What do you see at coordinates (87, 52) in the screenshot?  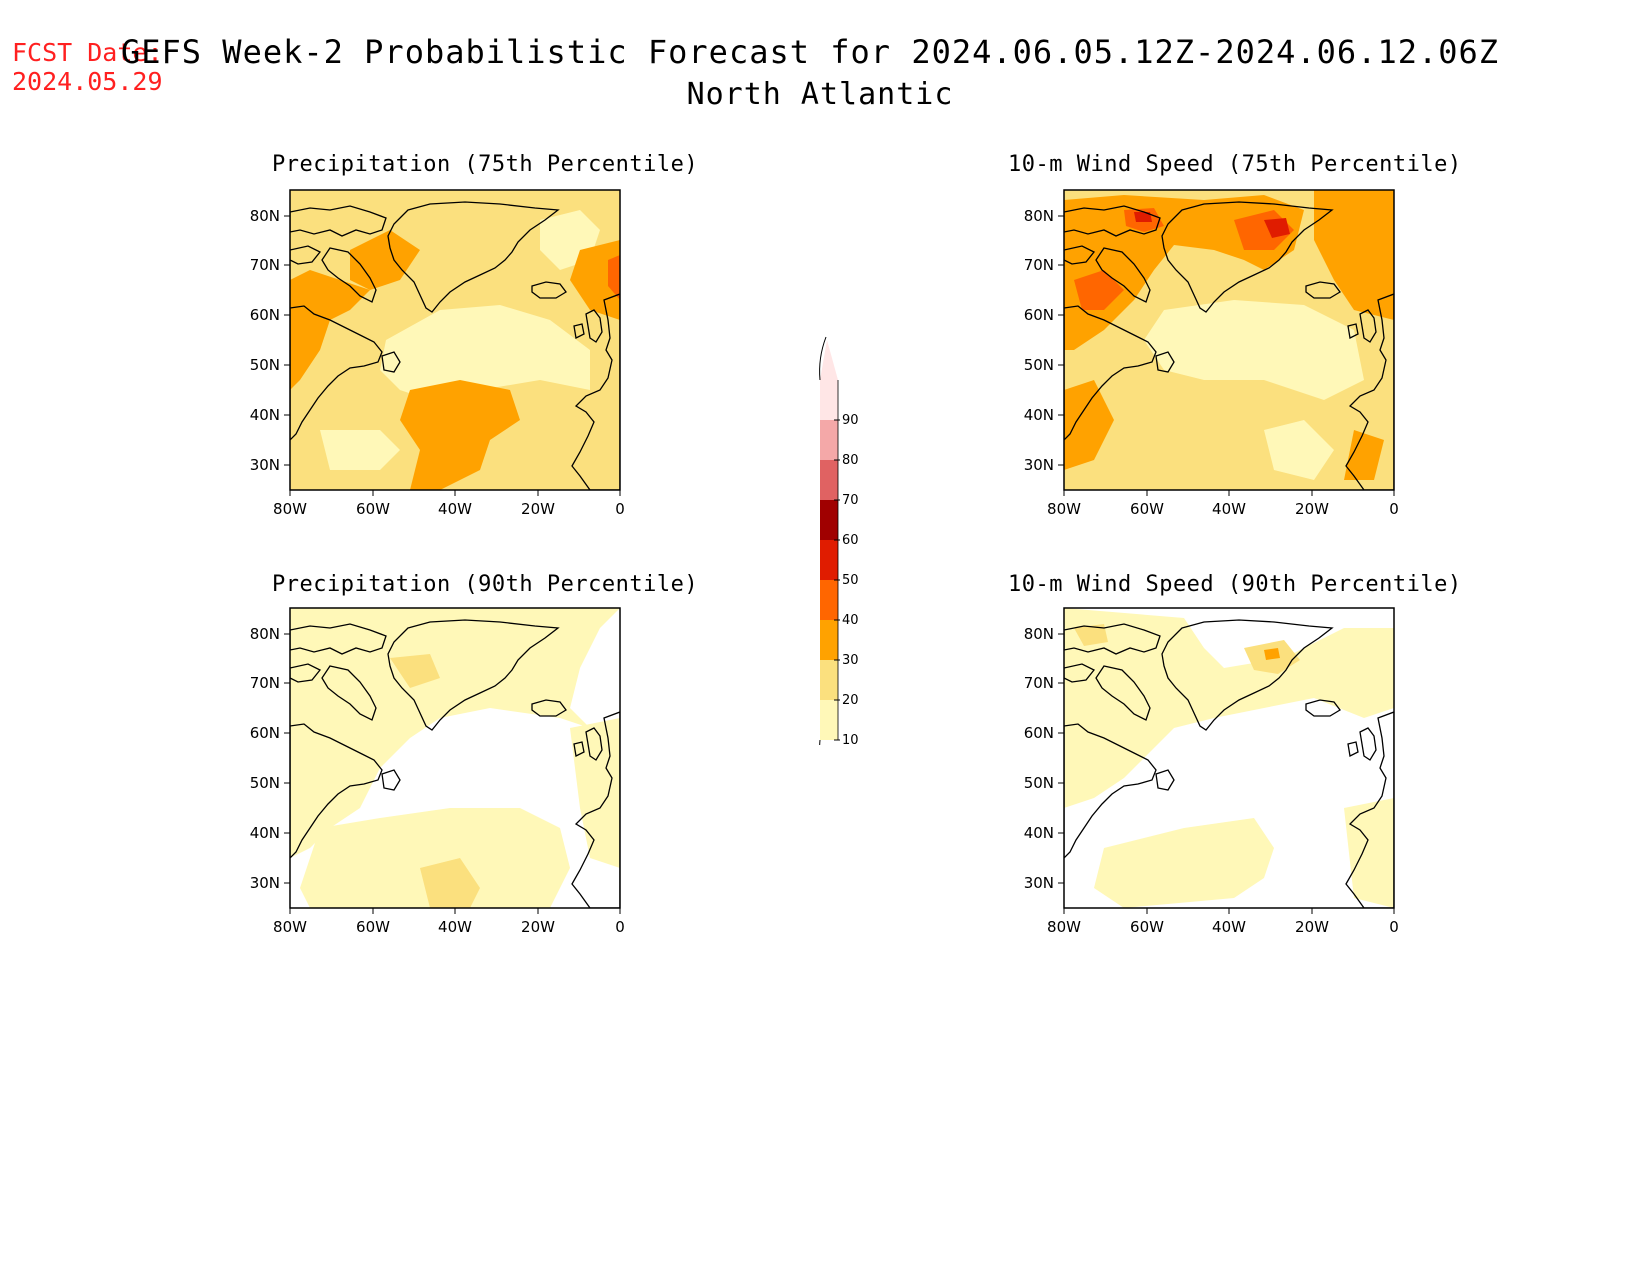 I see `fcst-label: FCST Date:` at bounding box center [87, 52].